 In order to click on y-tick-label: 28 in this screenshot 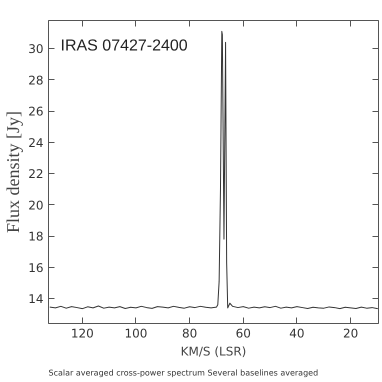, I will do `click(36, 80)`.